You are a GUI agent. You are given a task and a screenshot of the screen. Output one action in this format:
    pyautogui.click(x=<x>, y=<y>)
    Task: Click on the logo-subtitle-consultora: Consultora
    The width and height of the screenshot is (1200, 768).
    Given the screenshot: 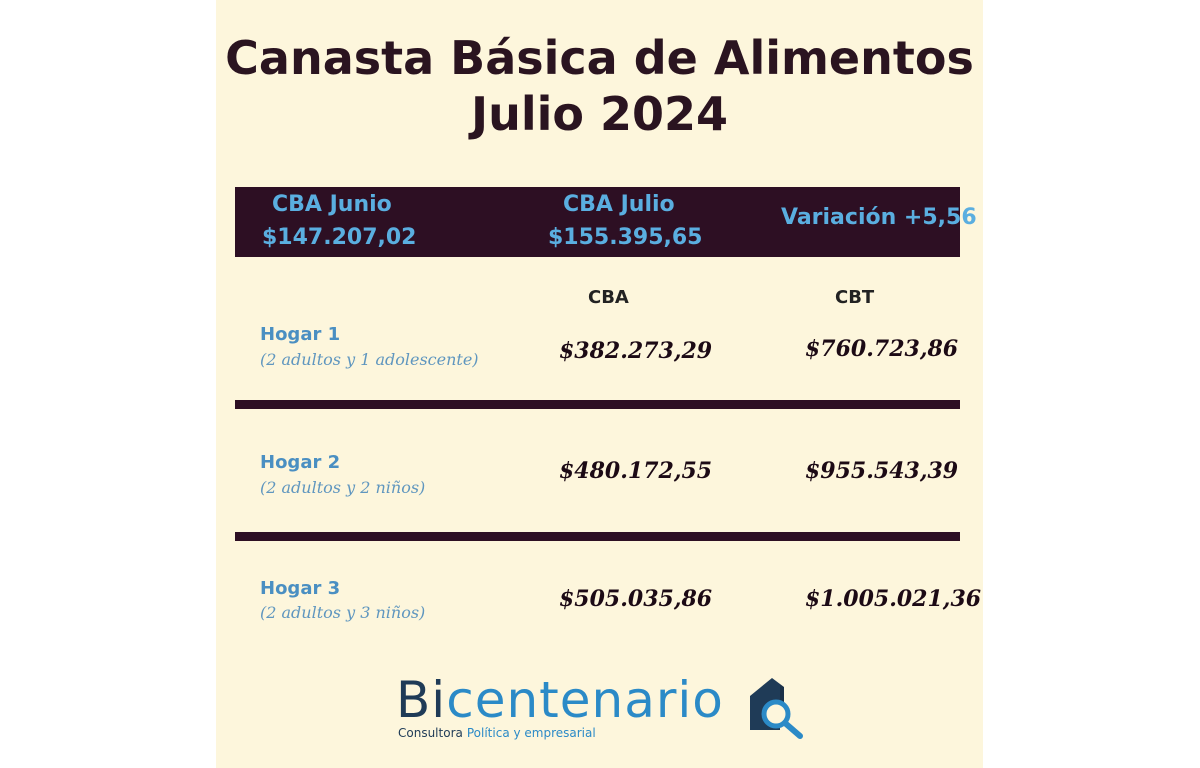 What is the action you would take?
    pyautogui.click(x=430, y=733)
    